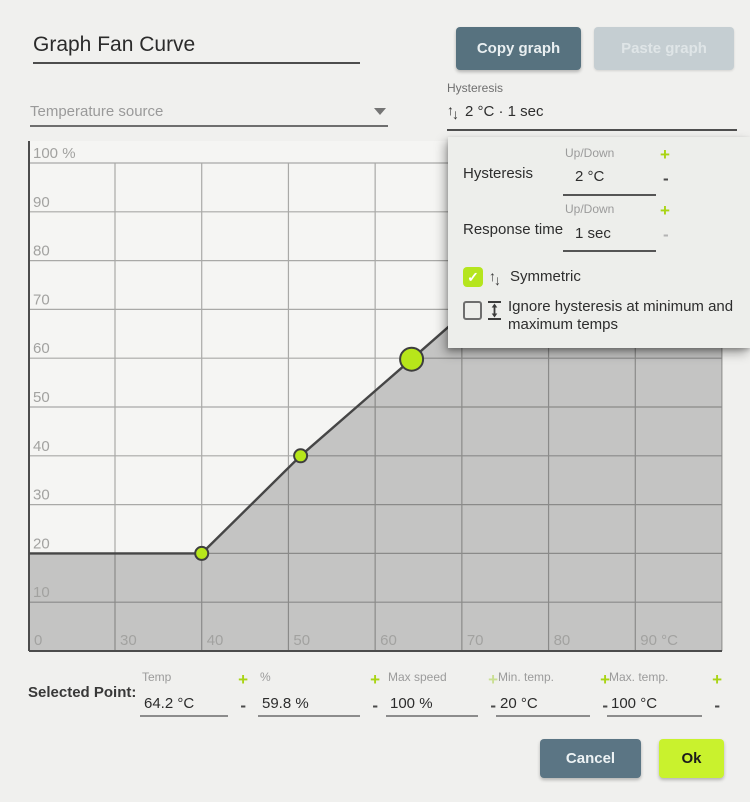 Image resolution: width=750 pixels, height=802 pixels. Describe the element at coordinates (545, 276) in the screenshot. I see `symmetric-checkbox-label: Symmetric` at that location.